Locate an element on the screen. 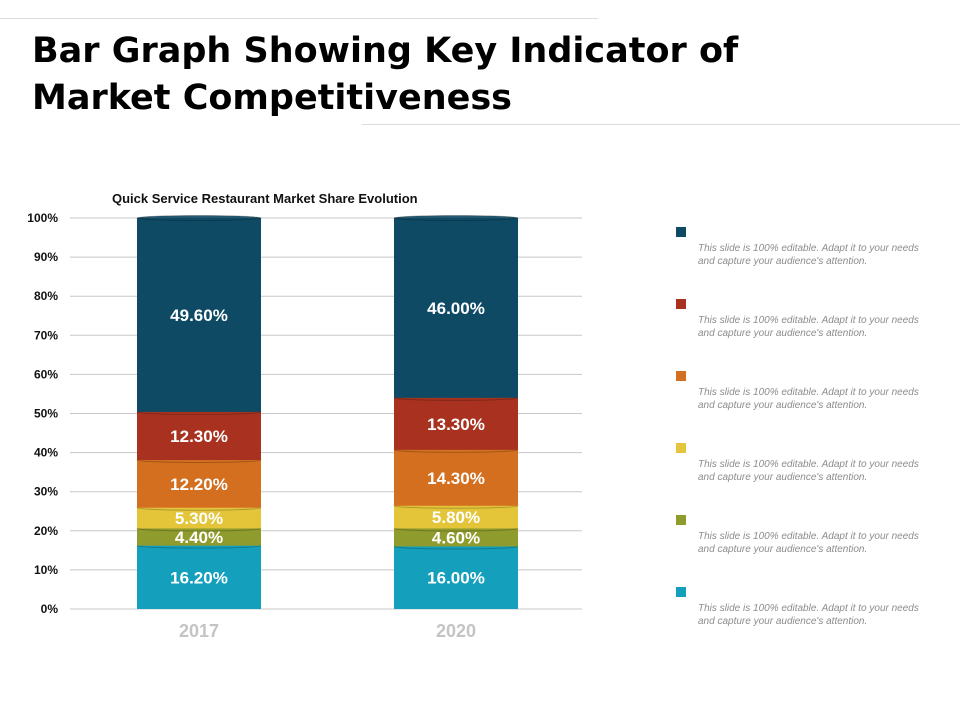  data-label: 4.40% is located at coordinates (199, 537).